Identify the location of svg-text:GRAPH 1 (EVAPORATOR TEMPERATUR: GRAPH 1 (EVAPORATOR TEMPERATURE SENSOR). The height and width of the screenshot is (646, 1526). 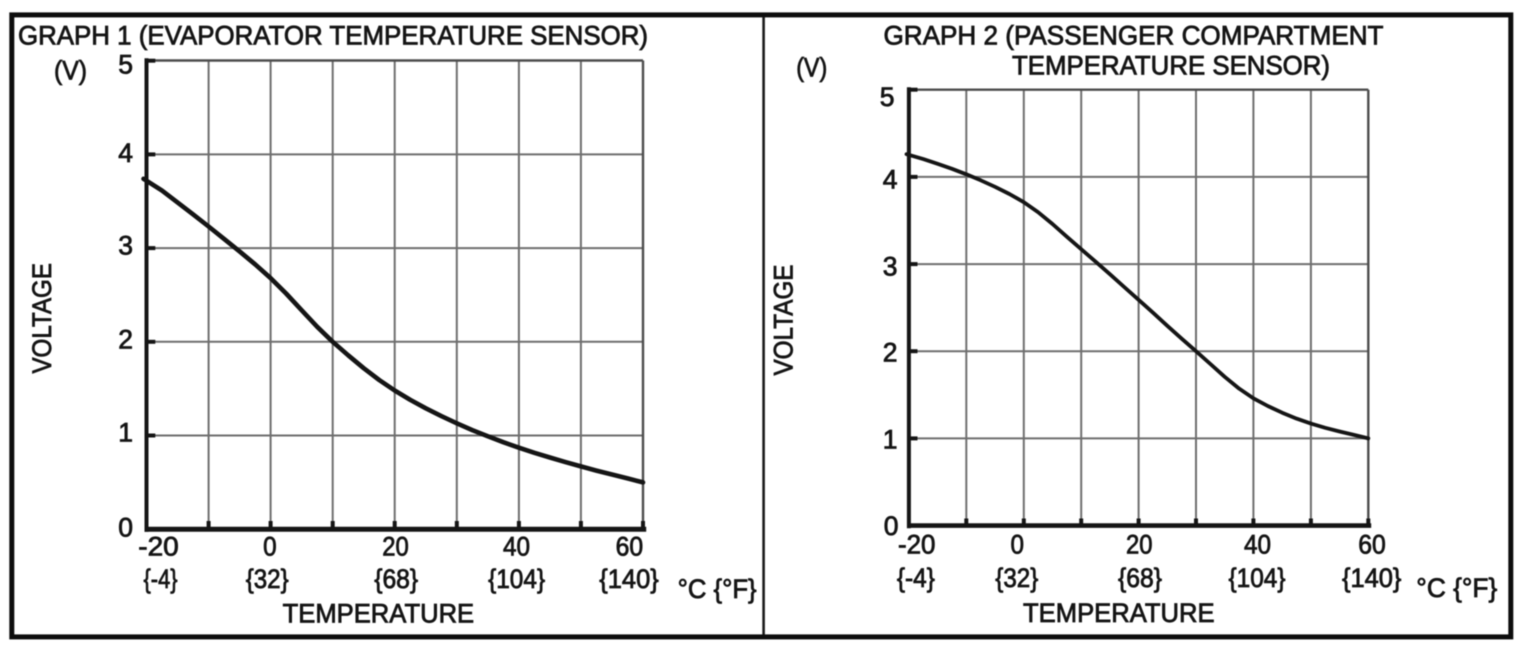
(333, 36).